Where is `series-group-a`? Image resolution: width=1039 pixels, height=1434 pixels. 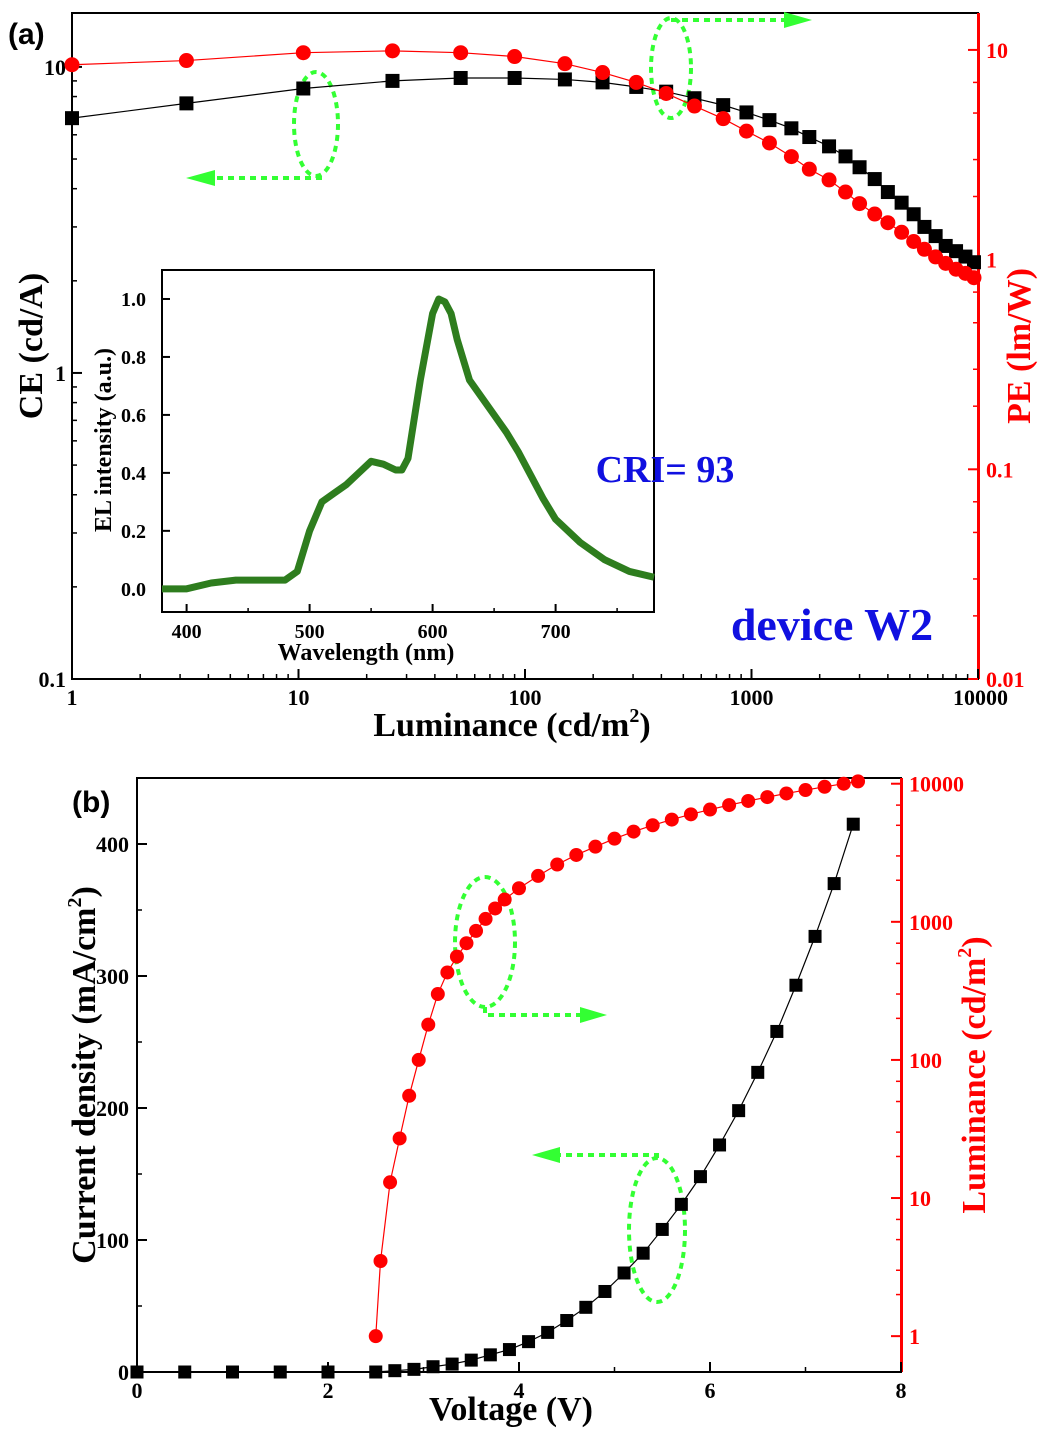
series-group-a is located at coordinates (523, 164).